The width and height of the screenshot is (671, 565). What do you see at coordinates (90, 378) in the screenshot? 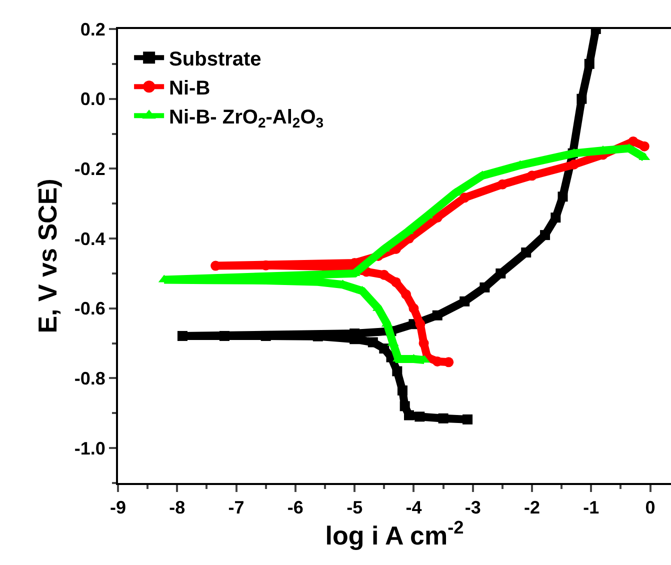
I see `y-tick-label: -0.8` at bounding box center [90, 378].